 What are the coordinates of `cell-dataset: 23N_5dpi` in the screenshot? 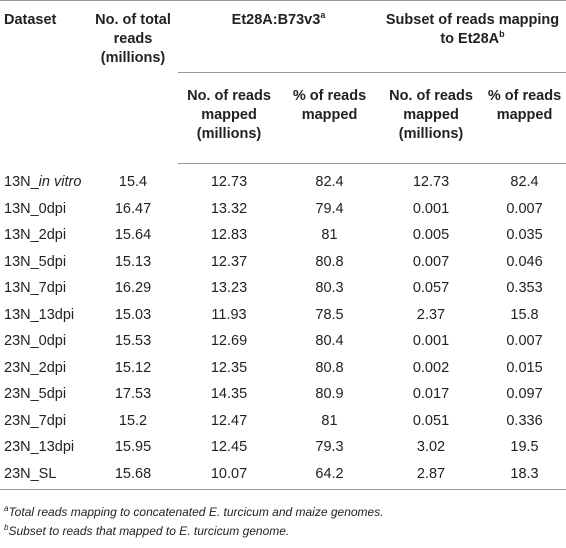 It's located at (35, 394).